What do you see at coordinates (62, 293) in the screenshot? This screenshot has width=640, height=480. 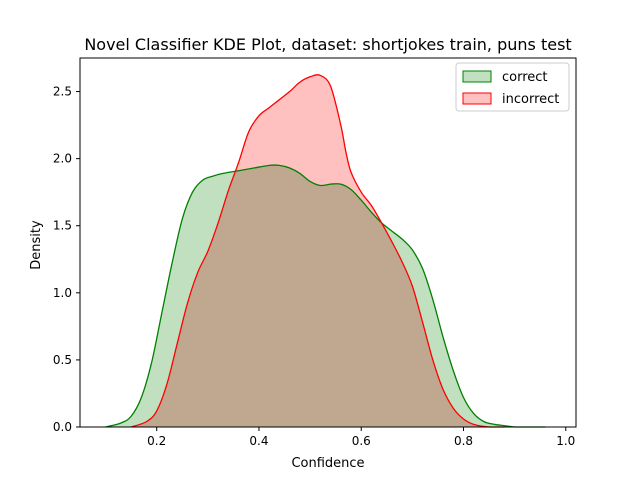 I see `y-tick-label: 1.0` at bounding box center [62, 293].